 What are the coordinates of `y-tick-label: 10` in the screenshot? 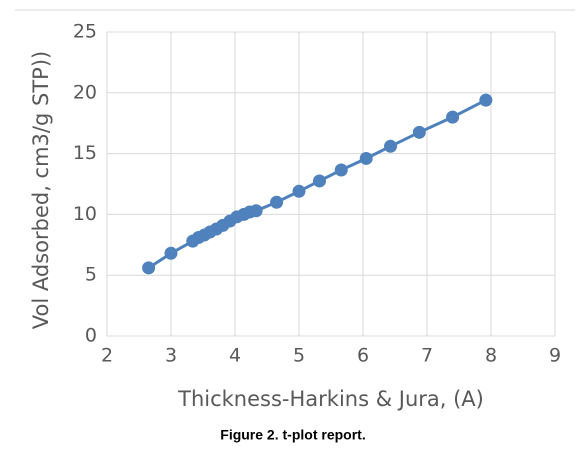 It's located at (85, 214).